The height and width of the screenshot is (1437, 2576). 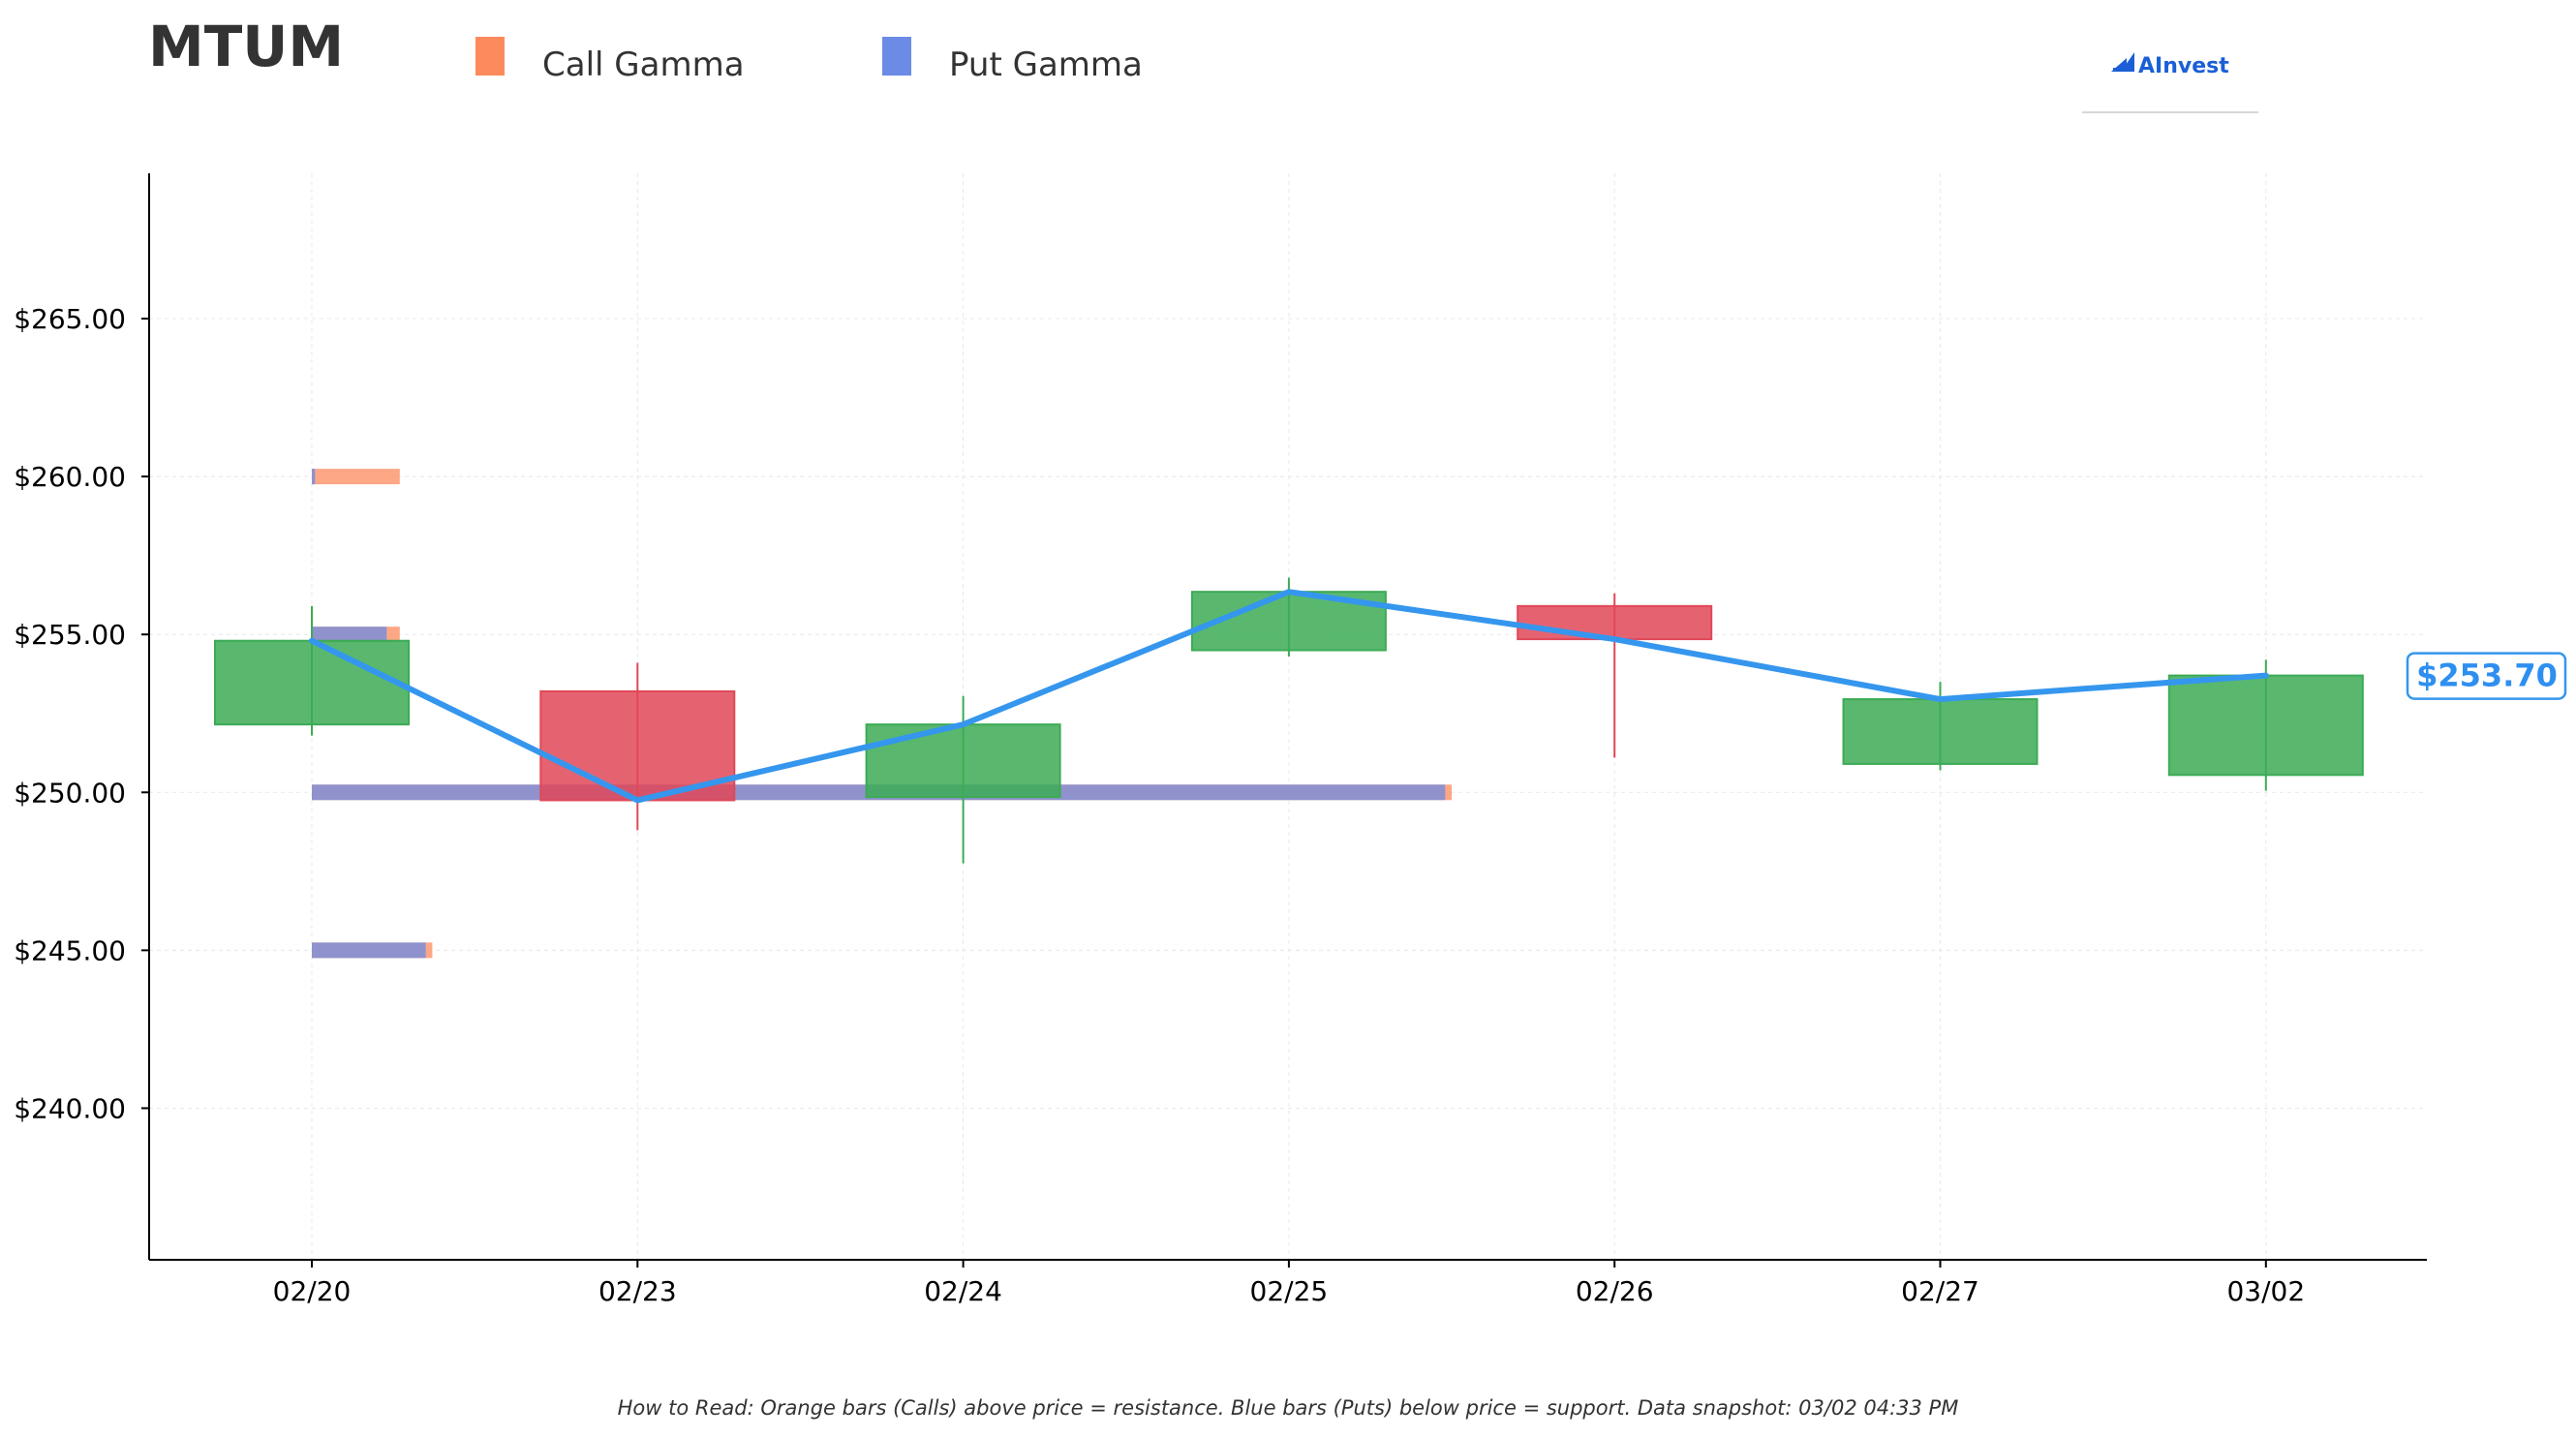 I want to click on put-gamma-legend-swatch, so click(x=896, y=57).